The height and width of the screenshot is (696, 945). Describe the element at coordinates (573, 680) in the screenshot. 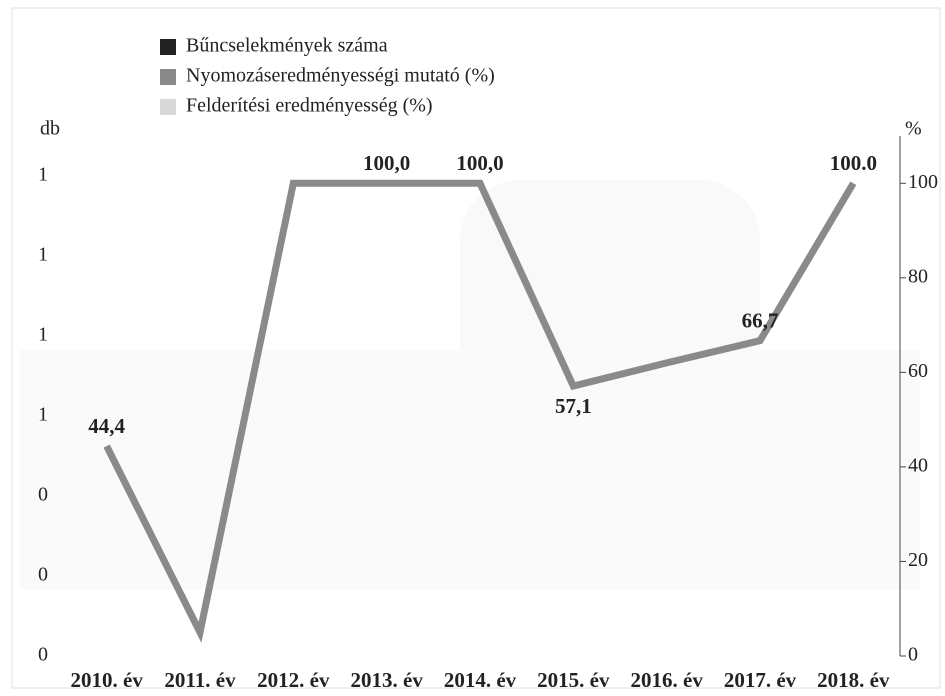

I see `x-tick-label: 2015. év` at that location.